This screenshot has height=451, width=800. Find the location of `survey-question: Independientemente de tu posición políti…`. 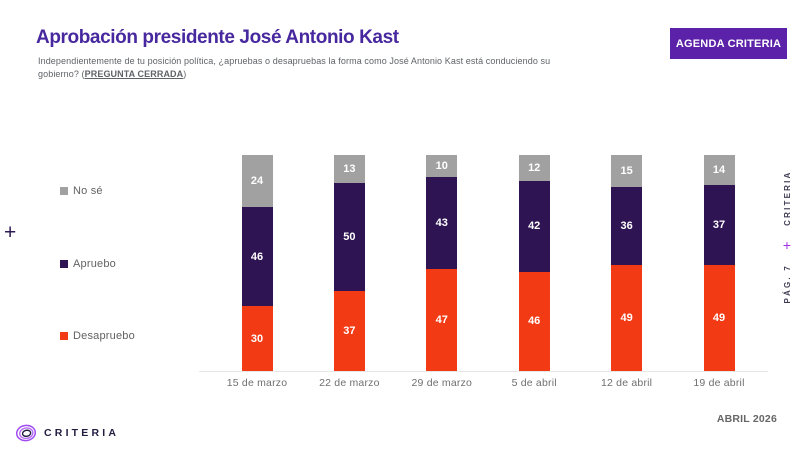

survey-question: Independientemente de tu posición políti… is located at coordinates (301, 68).